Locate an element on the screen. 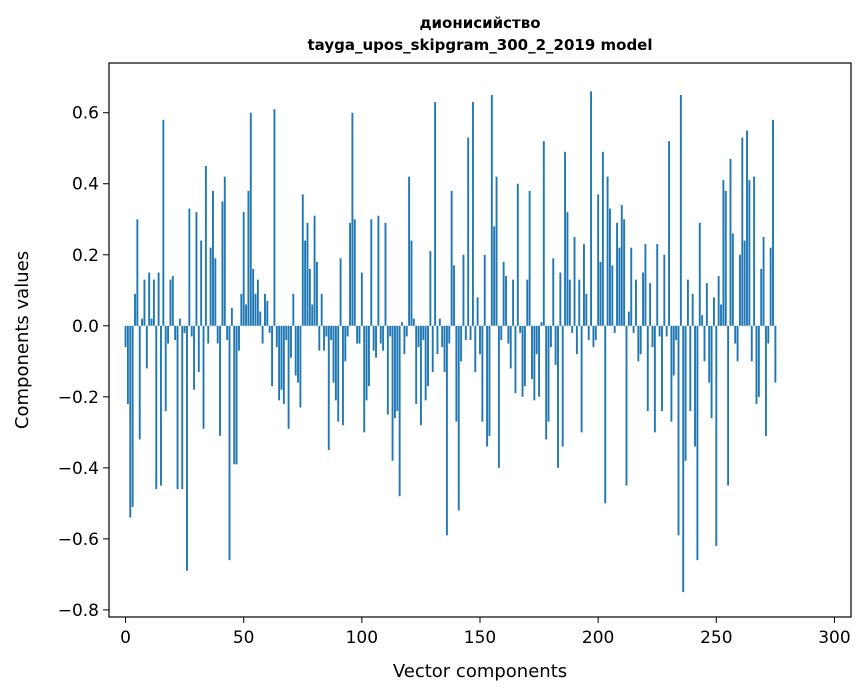 The width and height of the screenshot is (867, 696). y-tick-label: −0.2 is located at coordinates (78, 398).